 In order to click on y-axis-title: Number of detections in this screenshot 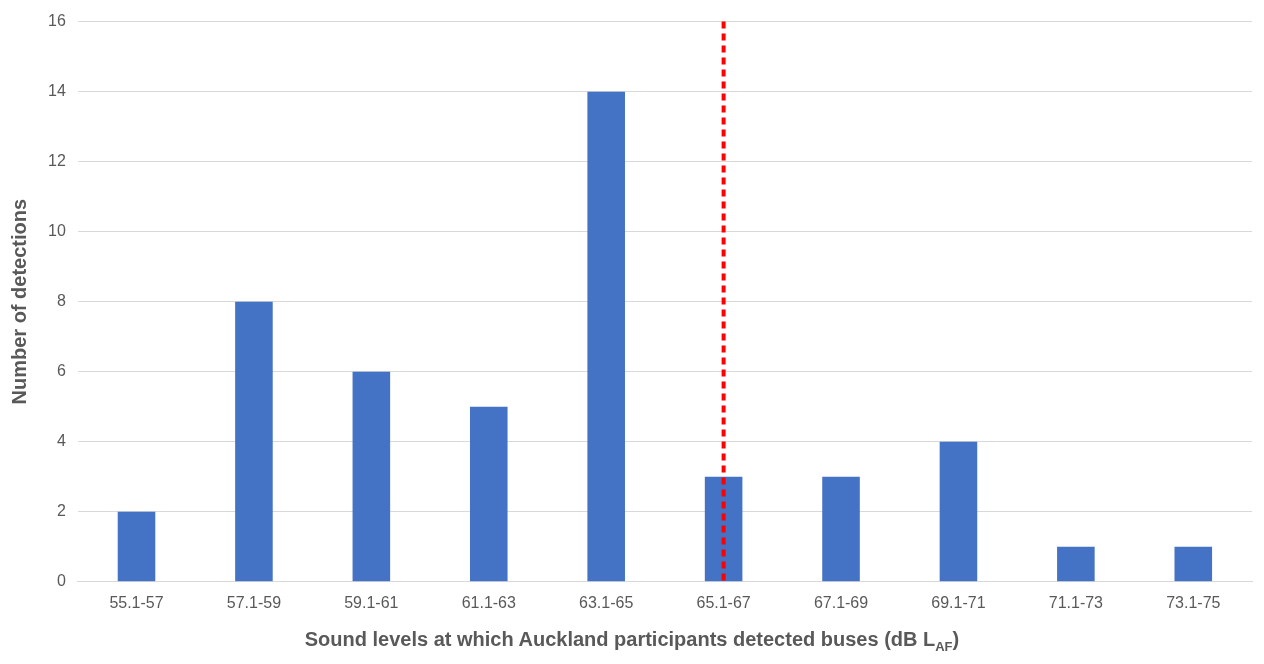, I will do `click(18, 301)`.